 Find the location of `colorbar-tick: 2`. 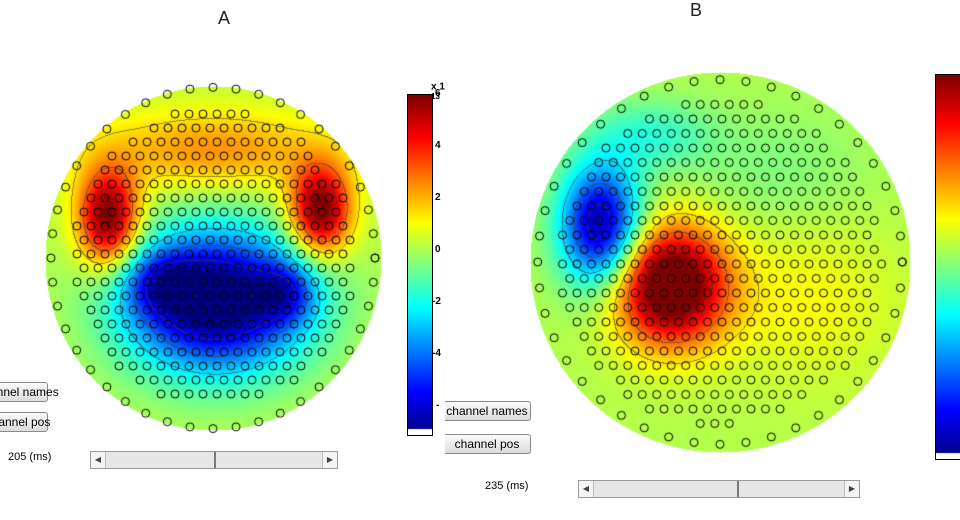

colorbar-tick: 2 is located at coordinates (438, 197).